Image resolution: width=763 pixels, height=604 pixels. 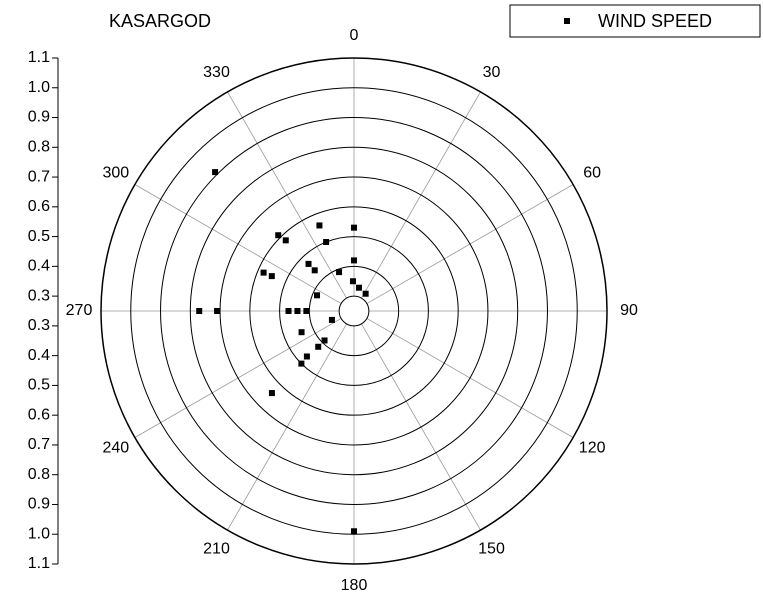 I want to click on angular-tick-label: 60, so click(x=592, y=173).